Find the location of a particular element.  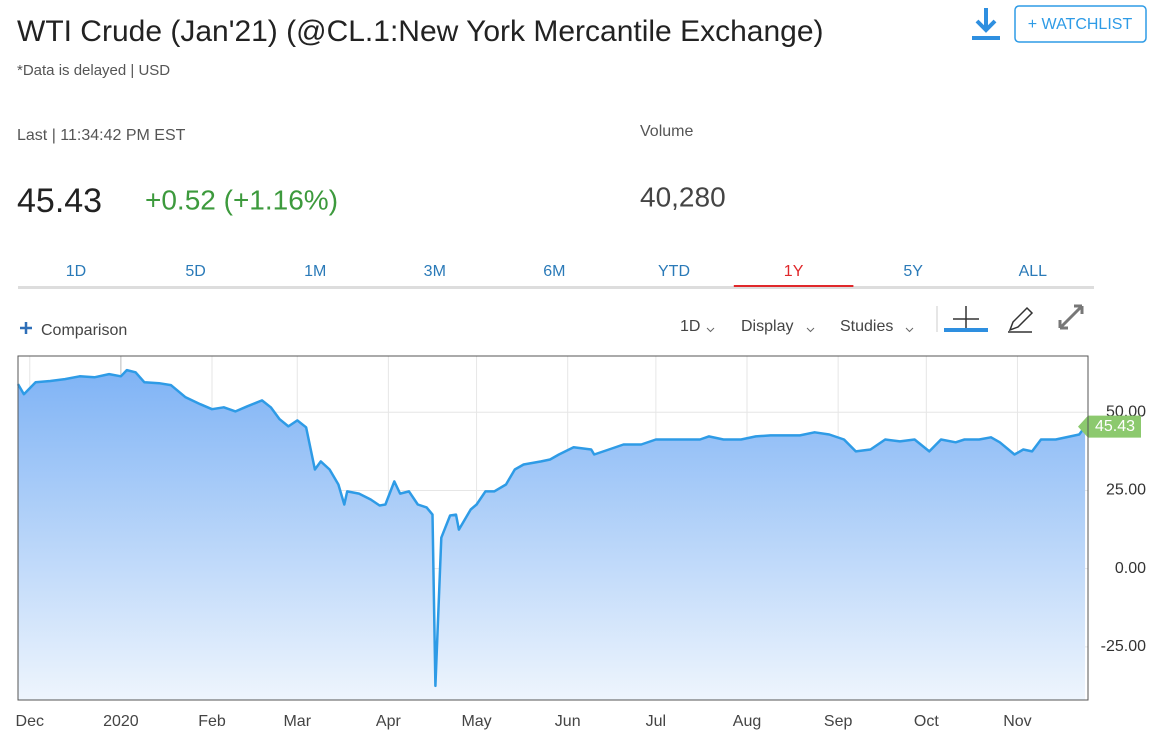

tab: ALL is located at coordinates (1033, 271).